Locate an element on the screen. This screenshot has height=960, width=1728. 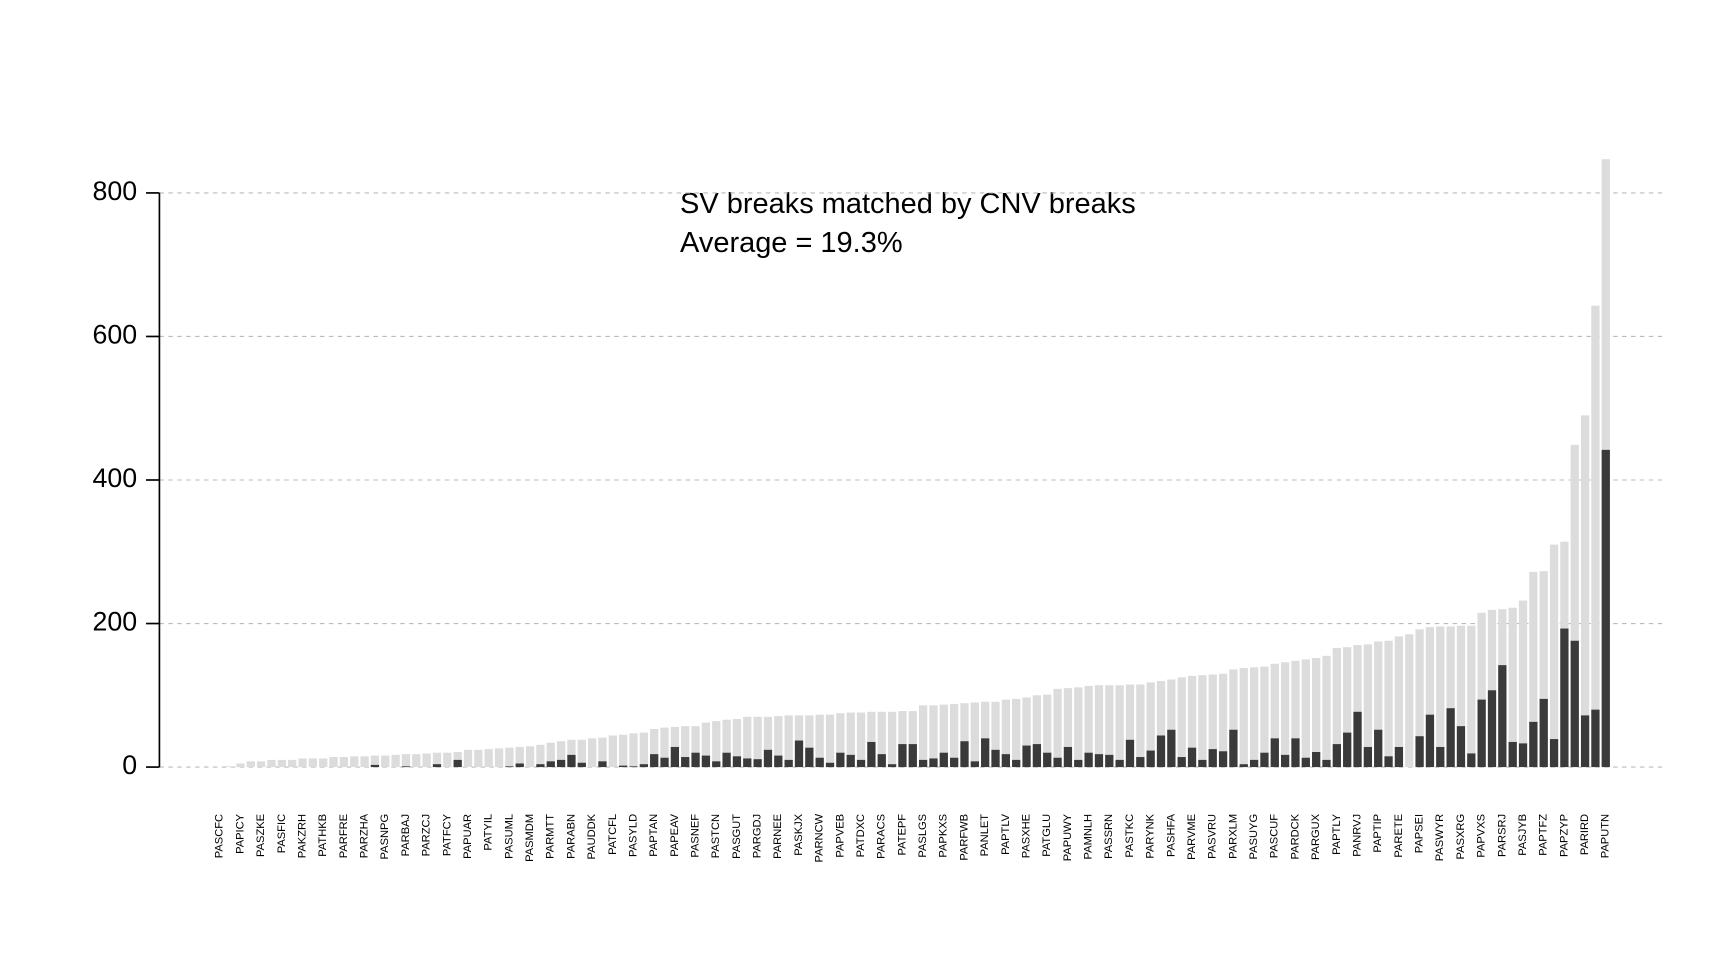
x-tick-label: PARNCW is located at coordinates (820, 837).